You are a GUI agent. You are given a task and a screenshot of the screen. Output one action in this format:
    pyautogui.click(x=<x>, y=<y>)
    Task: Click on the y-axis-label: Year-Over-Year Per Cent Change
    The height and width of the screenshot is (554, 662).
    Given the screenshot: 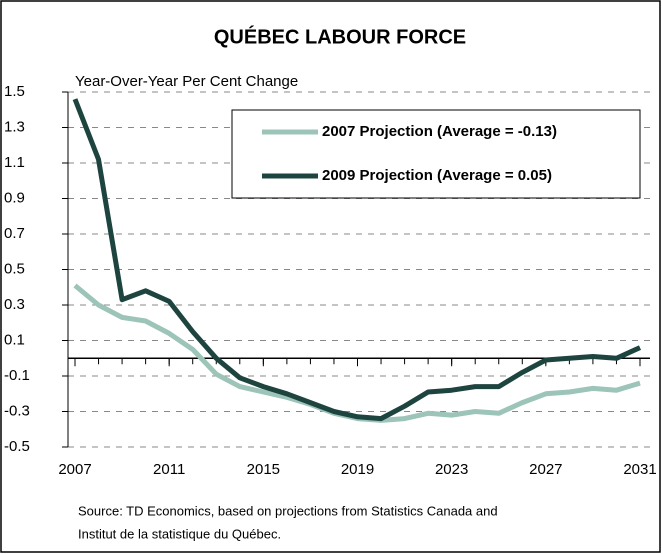 What is the action you would take?
    pyautogui.click(x=186, y=81)
    